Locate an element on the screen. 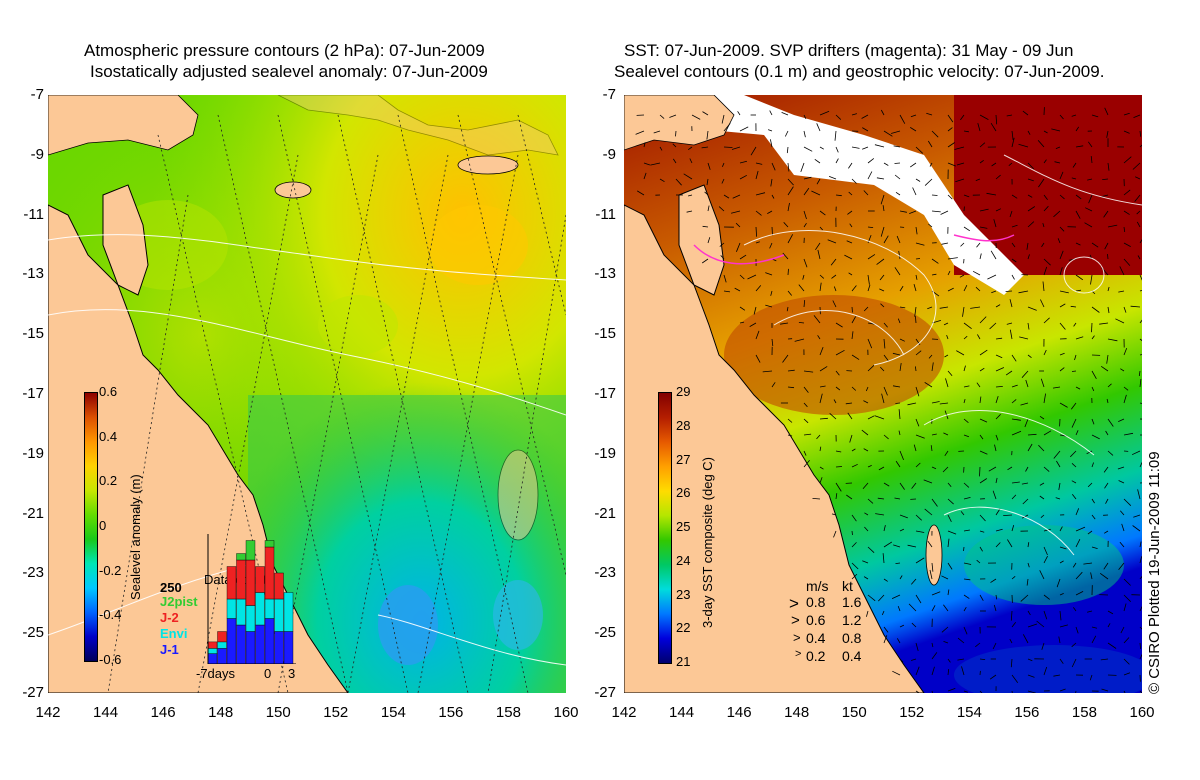  data-count-legend-item: J-2 is located at coordinates (169, 617).